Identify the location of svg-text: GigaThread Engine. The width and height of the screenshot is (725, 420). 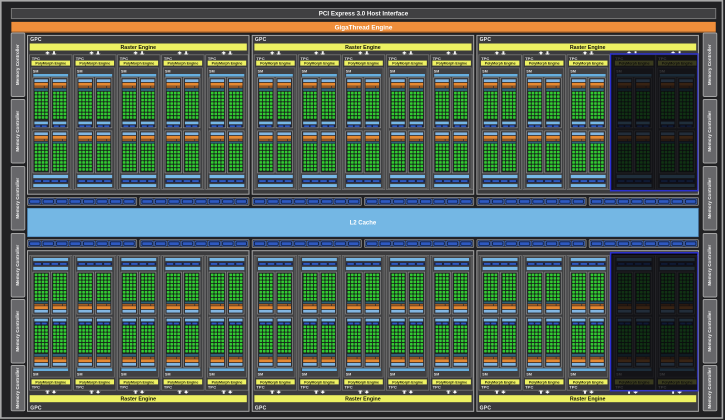
(364, 27).